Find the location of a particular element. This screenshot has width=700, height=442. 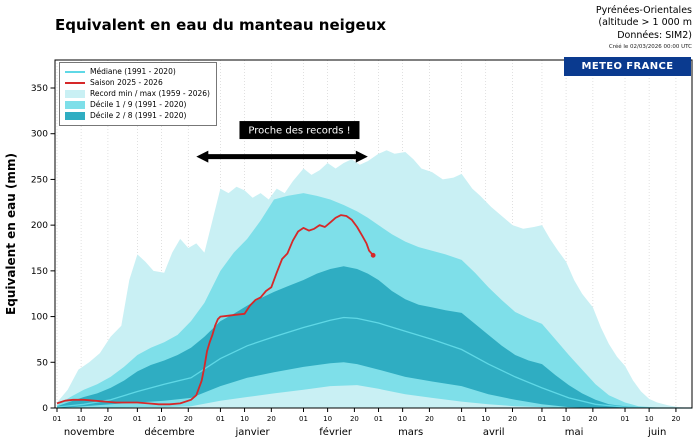

annotation-label: Proche des records ! is located at coordinates (299, 131).